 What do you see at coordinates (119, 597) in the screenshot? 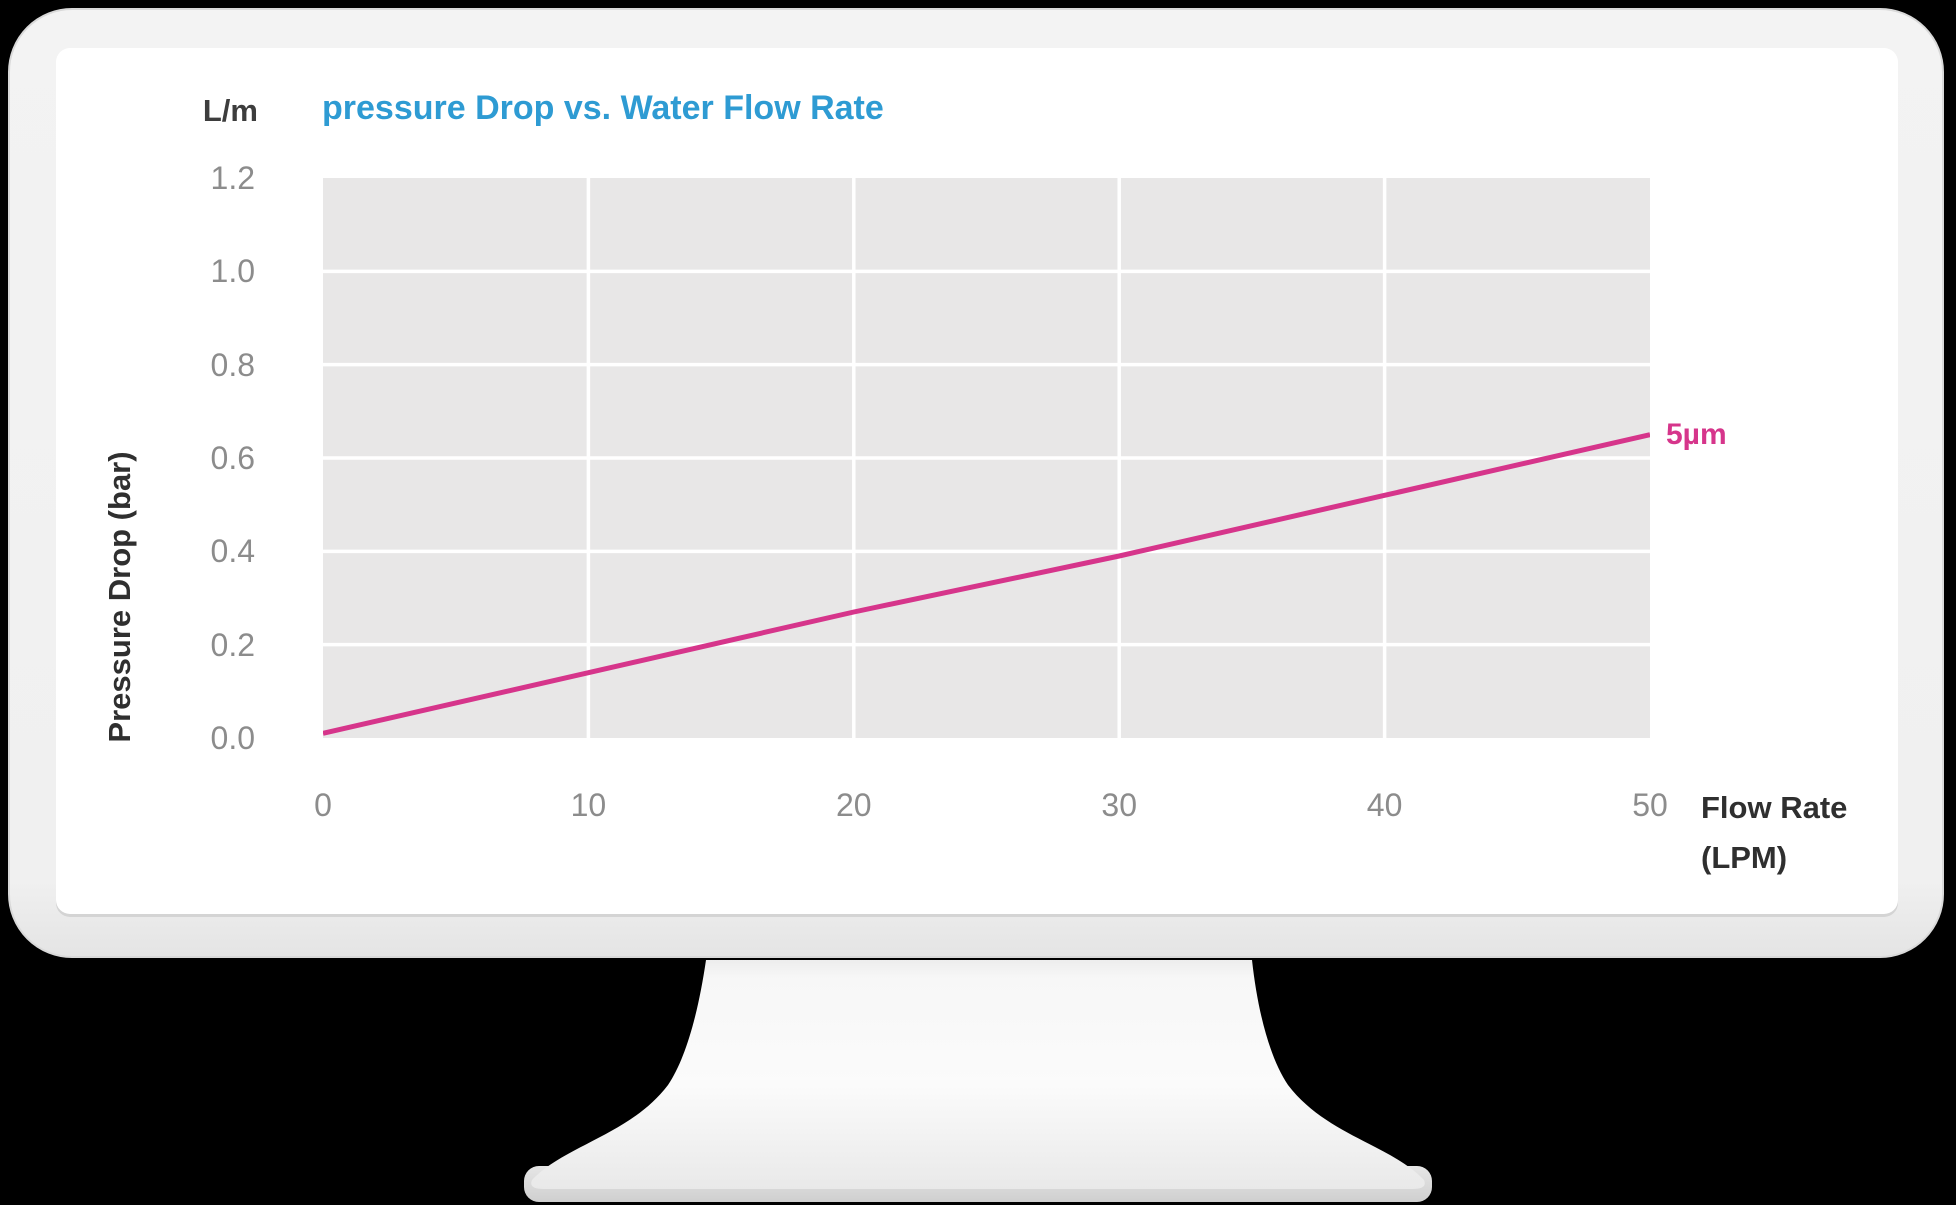
I see `y-axis-title: Pressure Drop (bar)` at bounding box center [119, 597].